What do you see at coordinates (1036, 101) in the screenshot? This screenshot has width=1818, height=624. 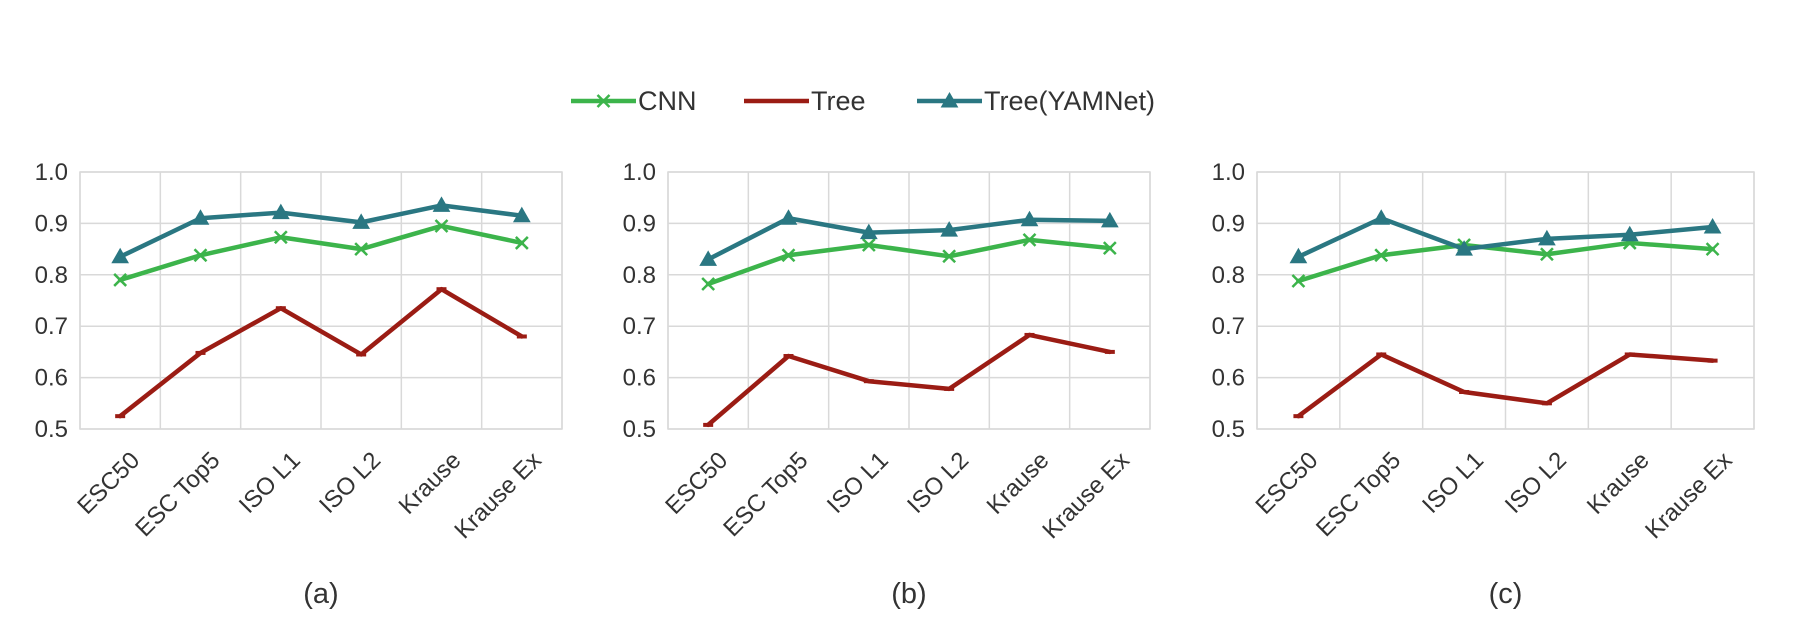 I see `legend-item-tree-yamnet-: Tree(YAMNet)` at bounding box center [1036, 101].